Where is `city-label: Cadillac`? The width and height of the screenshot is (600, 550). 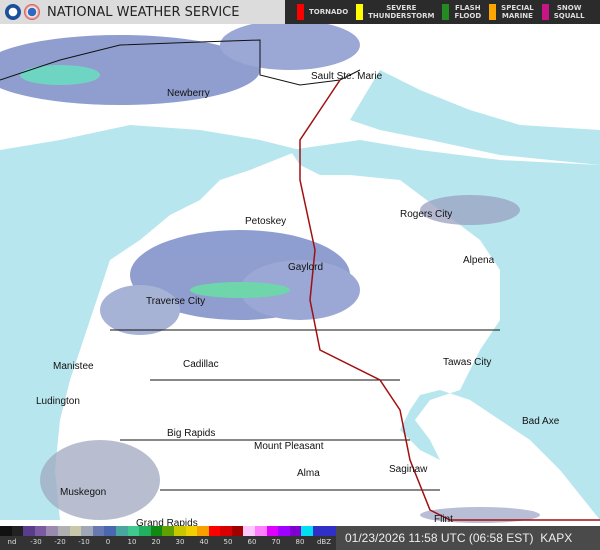
city-label: Cadillac is located at coordinates (201, 364).